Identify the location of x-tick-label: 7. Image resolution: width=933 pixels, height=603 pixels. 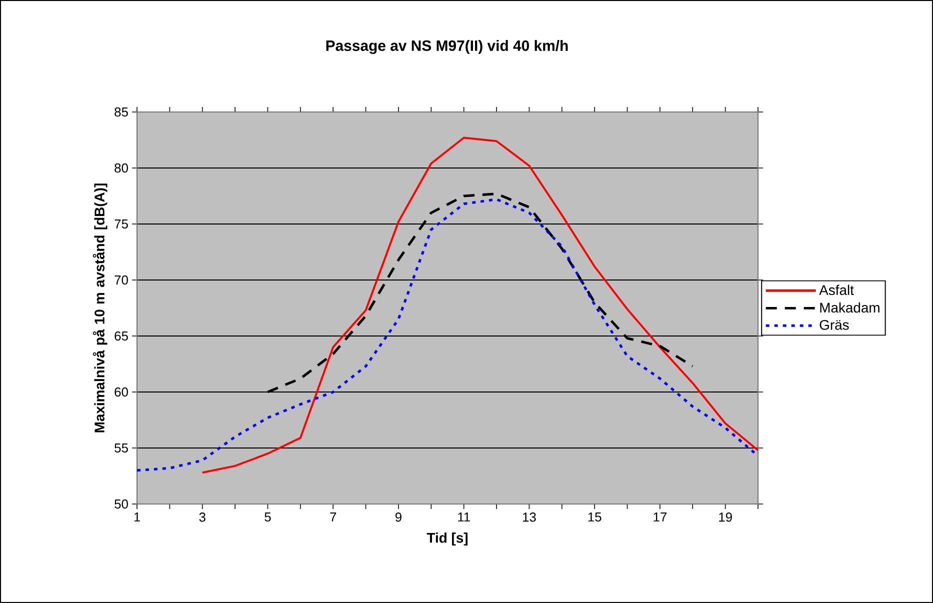
(333, 517).